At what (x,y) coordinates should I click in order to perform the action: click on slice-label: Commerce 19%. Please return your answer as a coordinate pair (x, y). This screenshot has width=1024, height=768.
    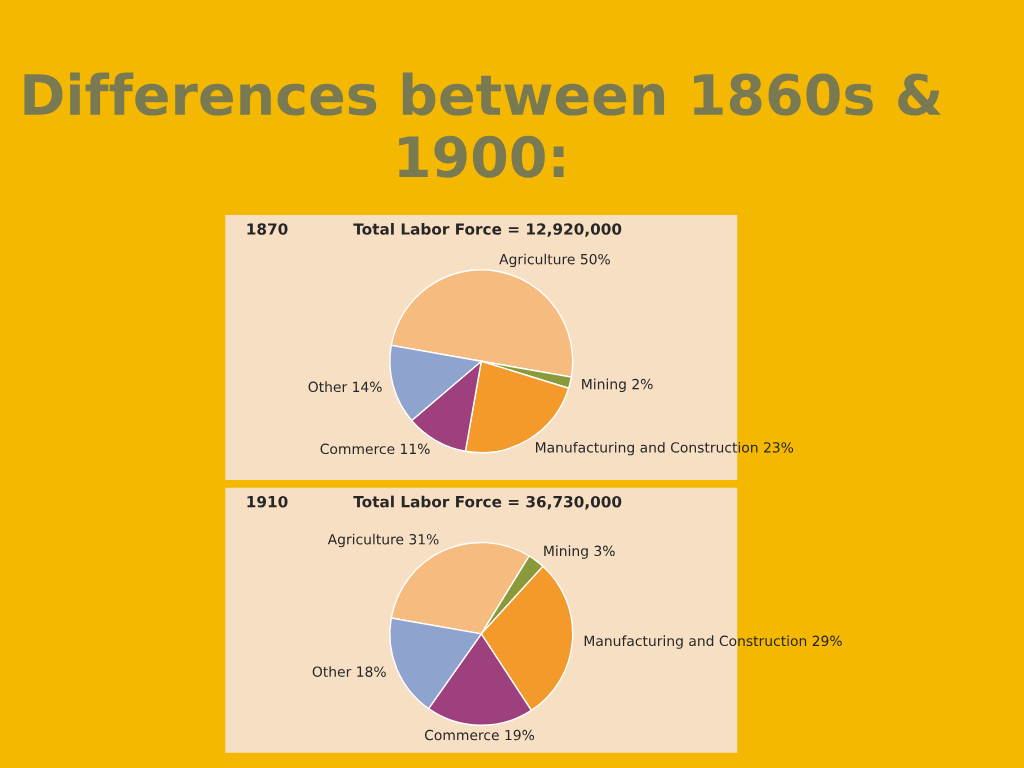
    Looking at the image, I should click on (479, 735).